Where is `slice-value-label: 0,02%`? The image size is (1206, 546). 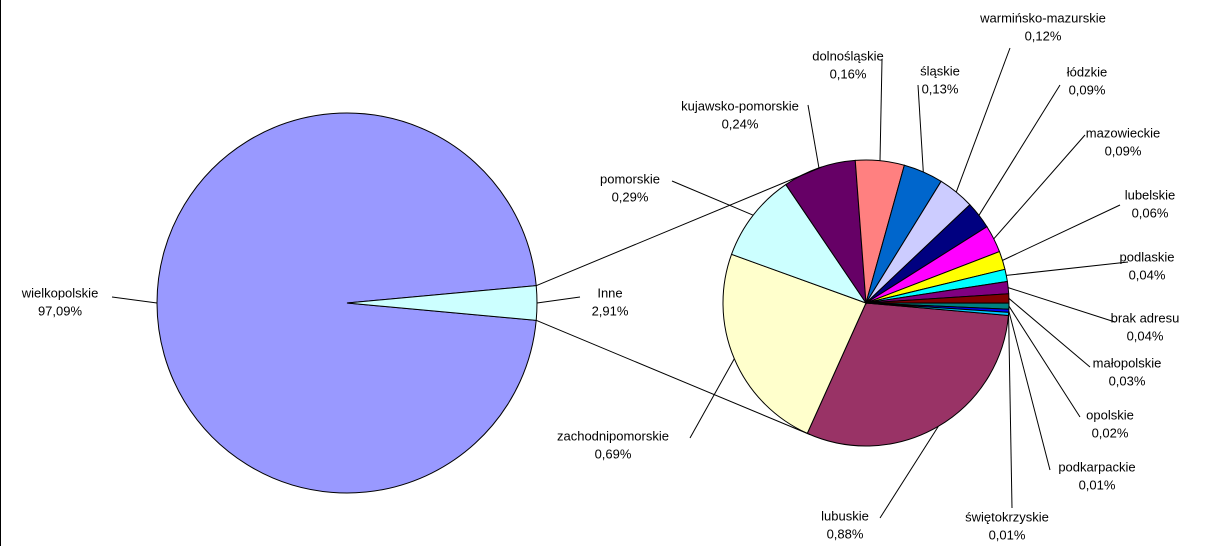
slice-value-label: 0,02% is located at coordinates (1110, 432).